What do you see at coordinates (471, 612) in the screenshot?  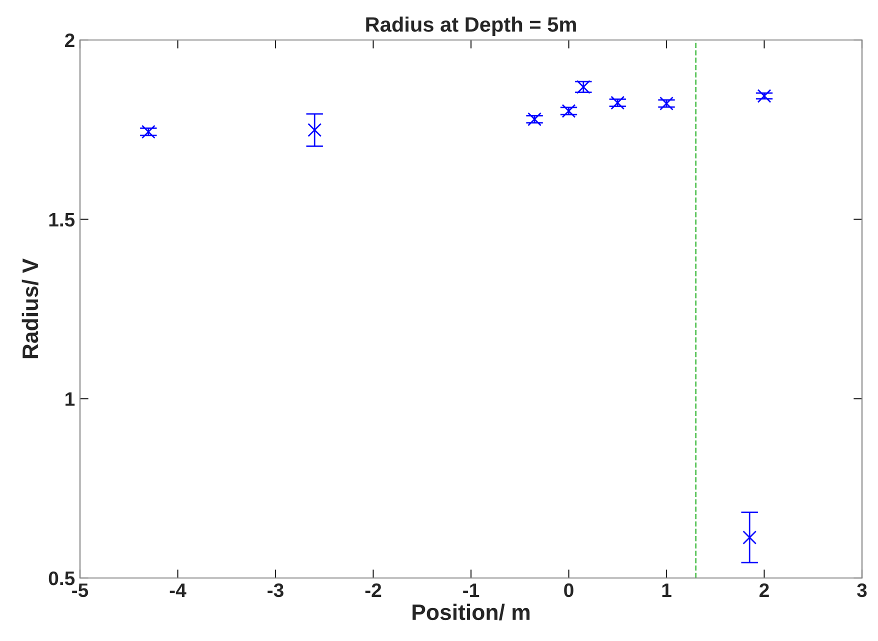 I see `x-axis-title: Position/ m` at bounding box center [471, 612].